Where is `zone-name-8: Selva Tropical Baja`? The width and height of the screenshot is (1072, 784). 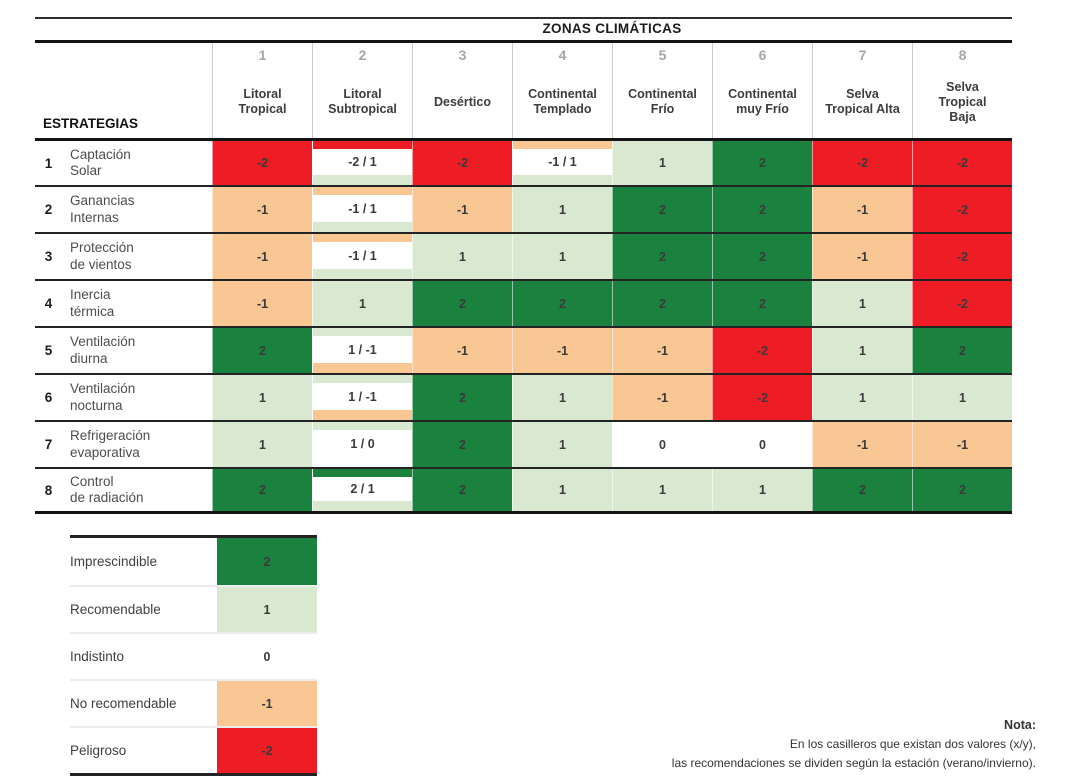 zone-name-8: Selva Tropical Baja is located at coordinates (962, 102).